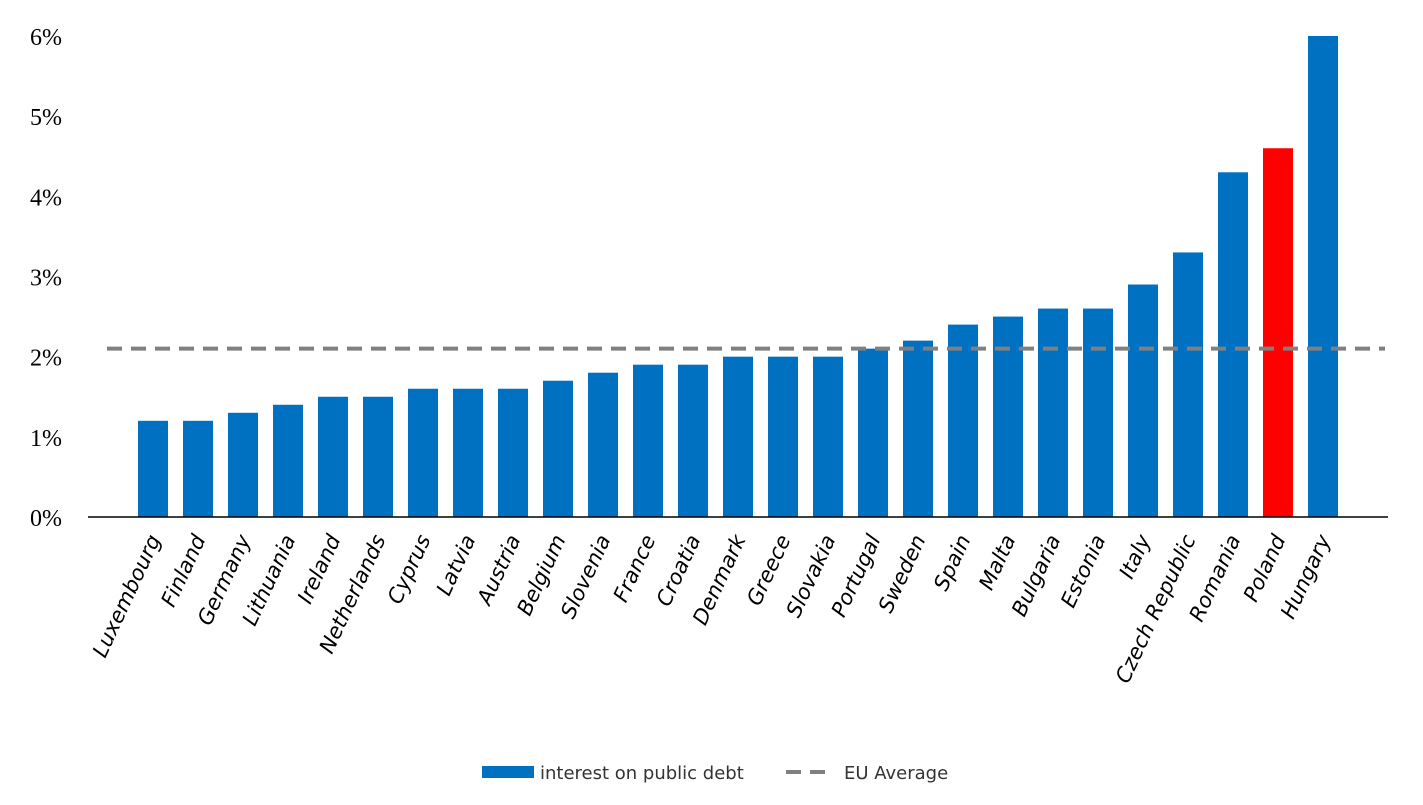  What do you see at coordinates (46, 439) in the screenshot?
I see `y-tick-label: 1%` at bounding box center [46, 439].